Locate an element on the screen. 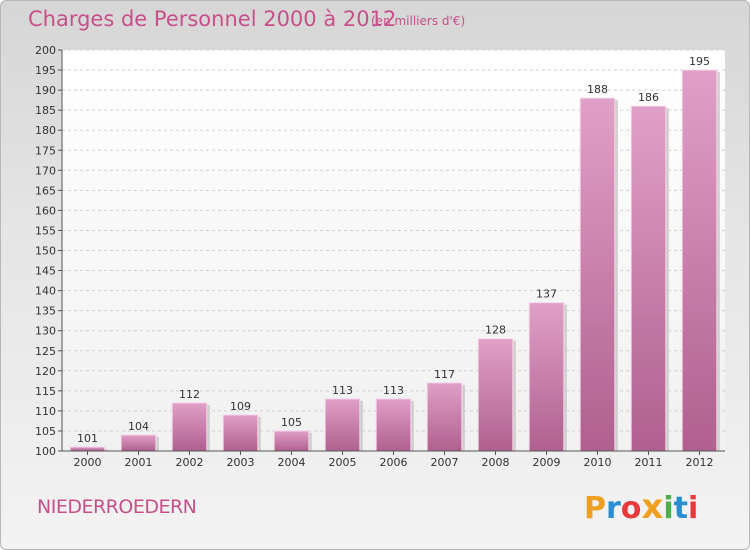  y-tick-label: 115 is located at coordinates (45, 391).